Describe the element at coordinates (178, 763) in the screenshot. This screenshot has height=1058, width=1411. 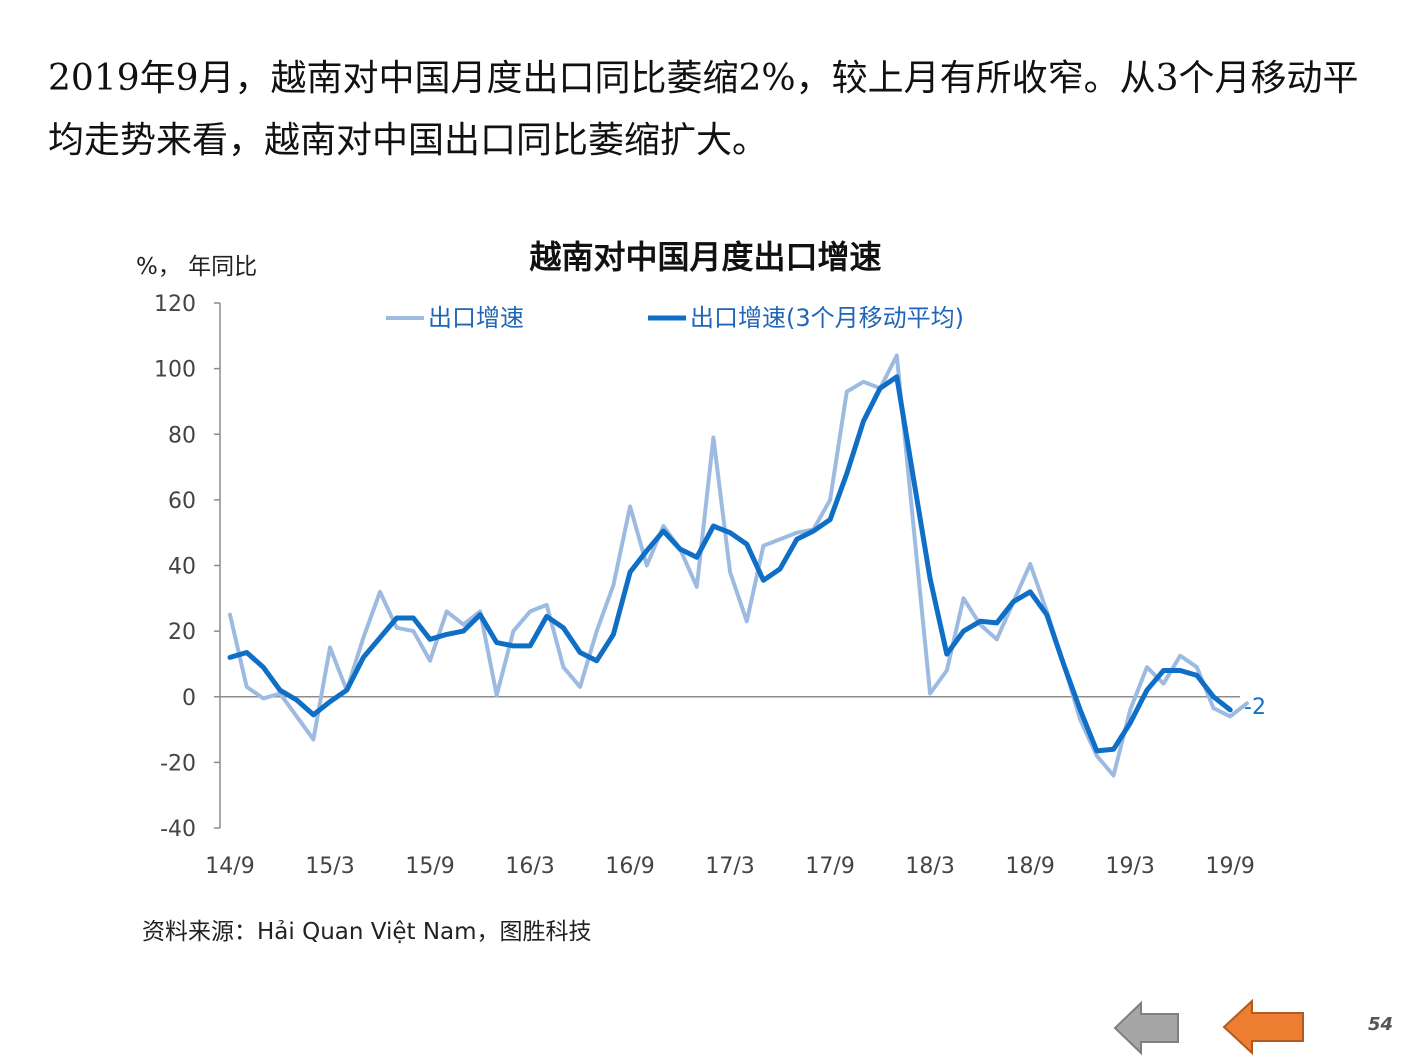
I see `y-tick-label: -20` at that location.